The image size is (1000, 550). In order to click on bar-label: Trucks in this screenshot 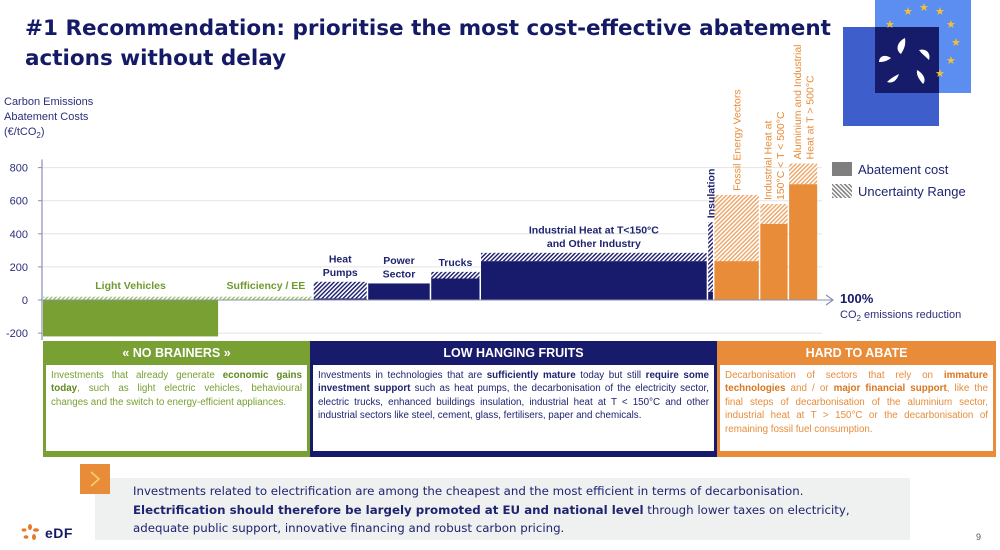, I will do `click(455, 263)`.